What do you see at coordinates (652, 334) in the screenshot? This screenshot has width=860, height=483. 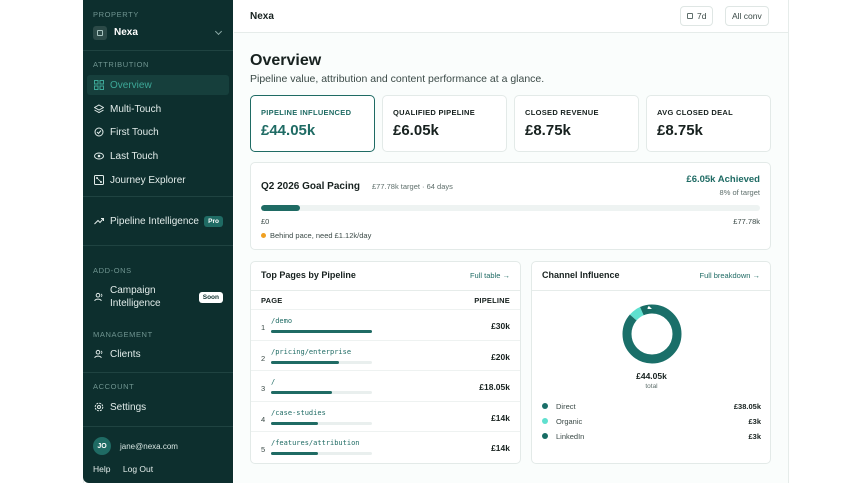 I see `channel-donut-chart` at bounding box center [652, 334].